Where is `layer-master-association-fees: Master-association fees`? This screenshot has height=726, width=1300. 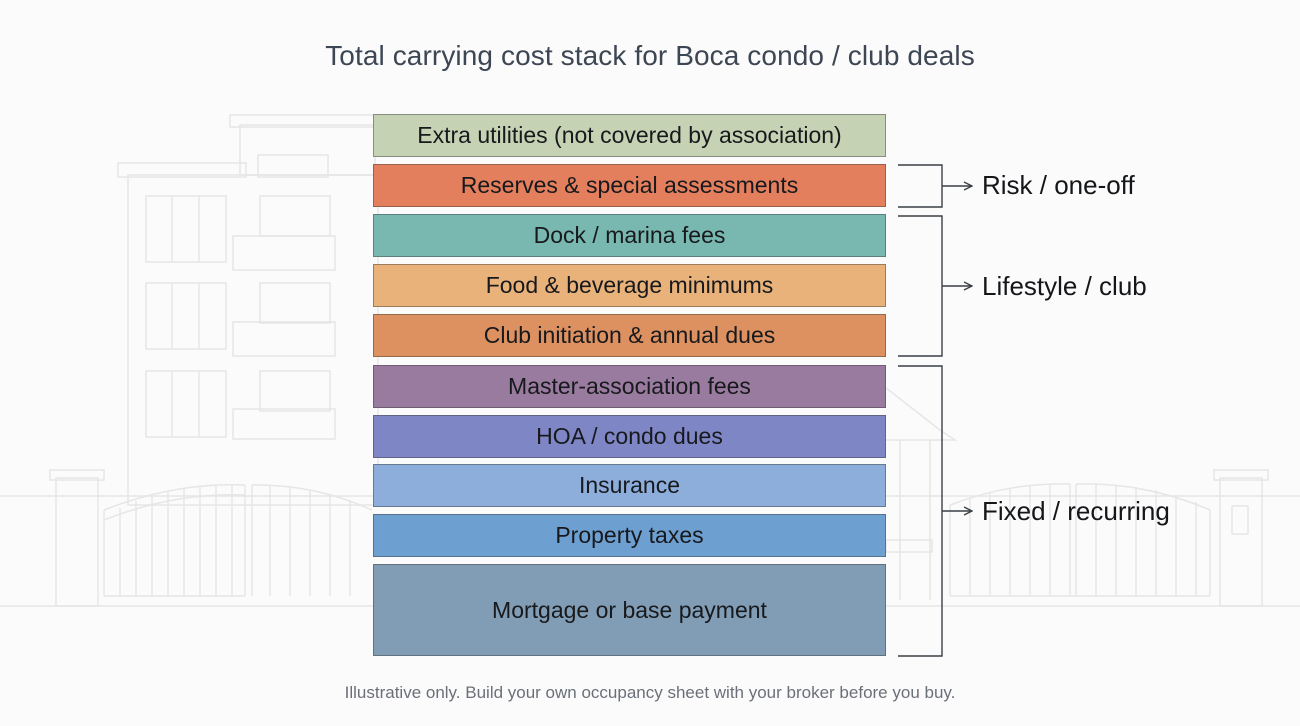 layer-master-association-fees: Master-association fees is located at coordinates (629, 386).